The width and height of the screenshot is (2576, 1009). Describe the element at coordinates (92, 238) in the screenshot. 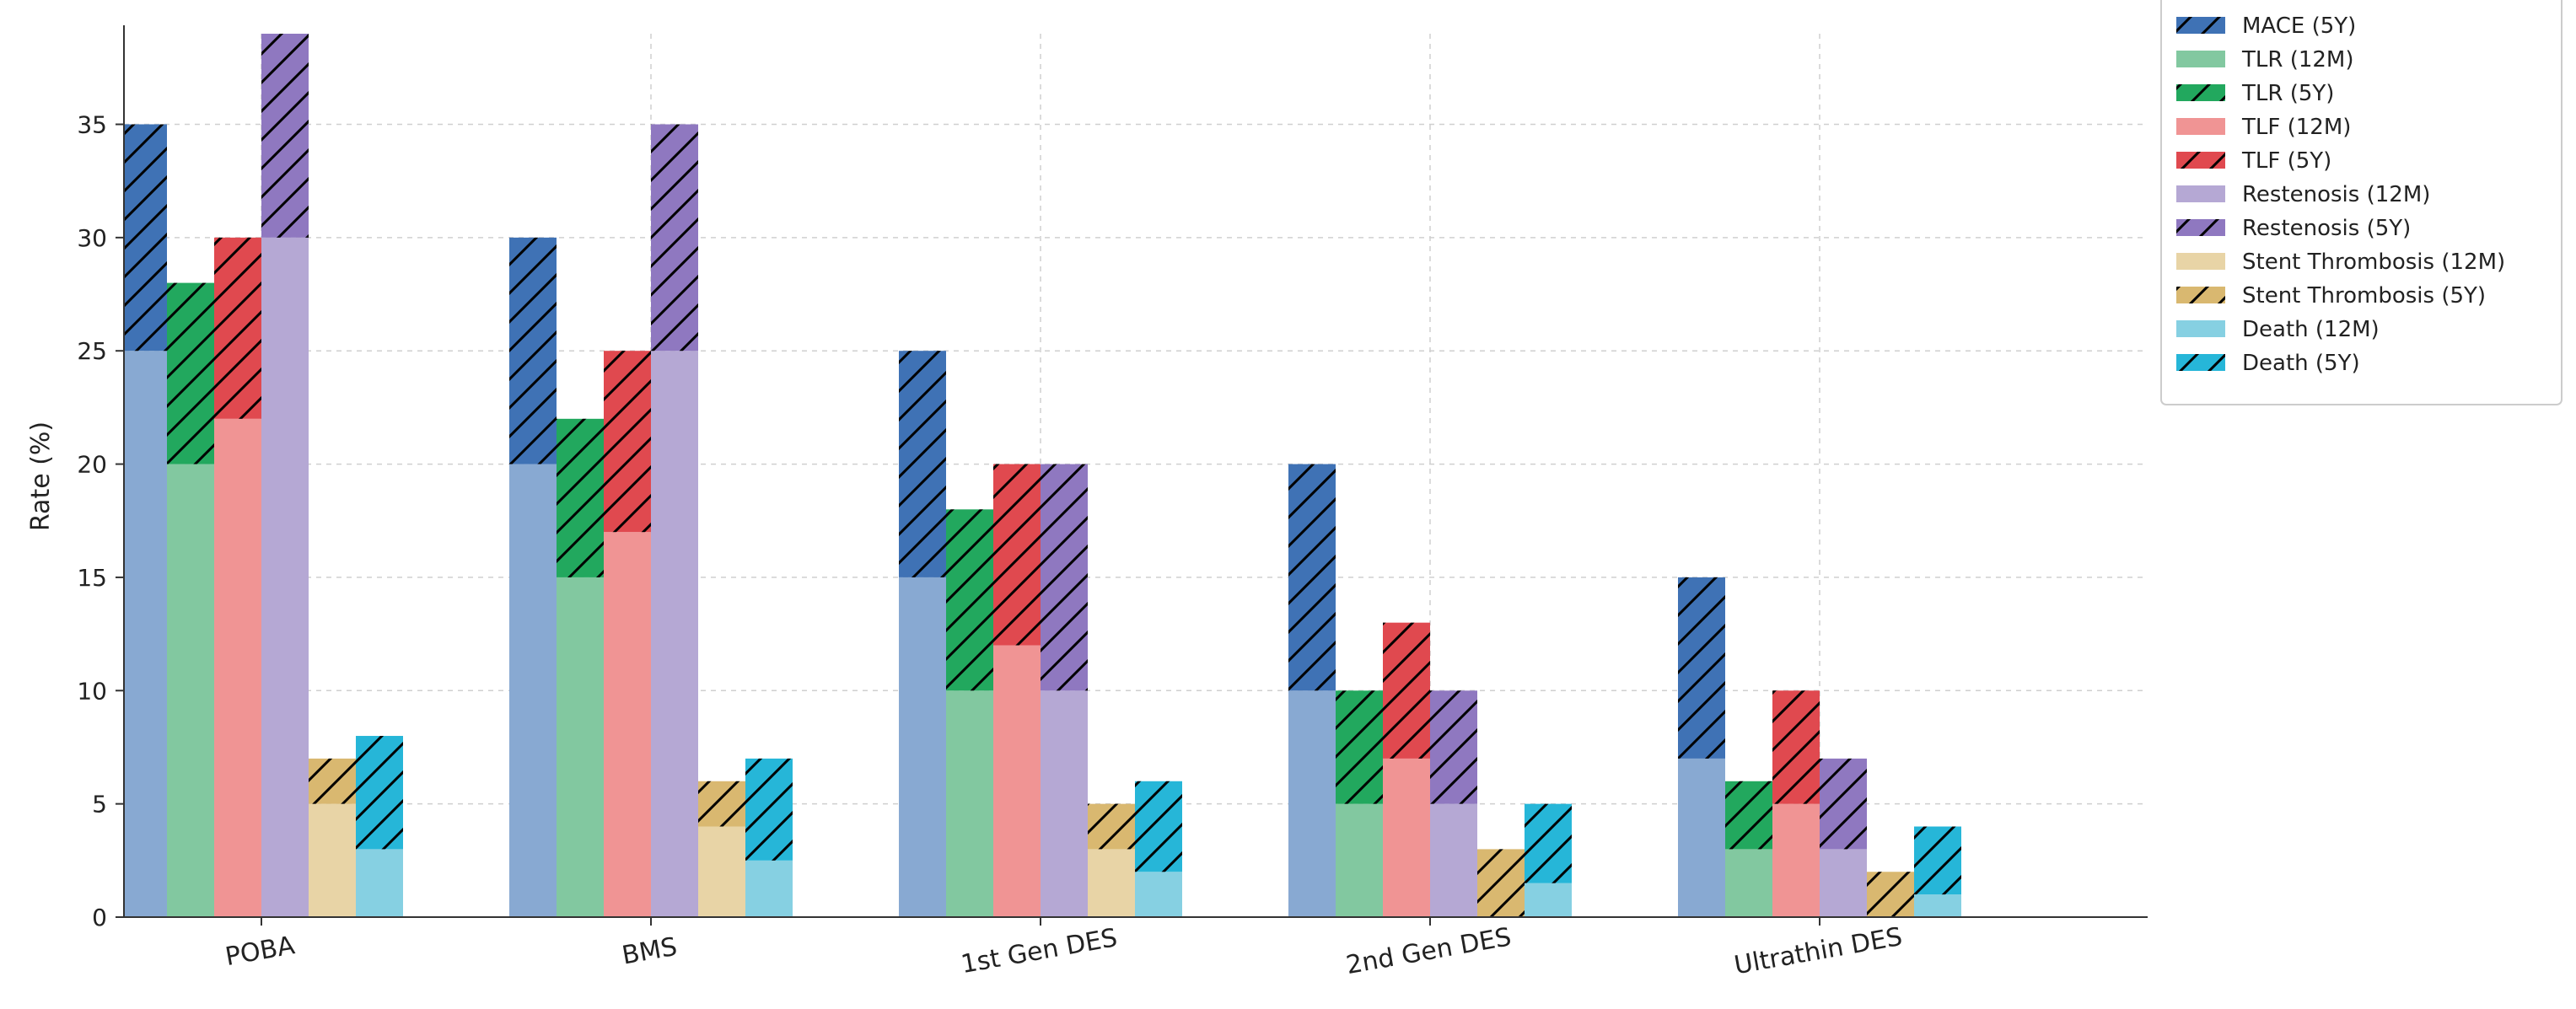

I see `y-tick-label: 30` at that location.